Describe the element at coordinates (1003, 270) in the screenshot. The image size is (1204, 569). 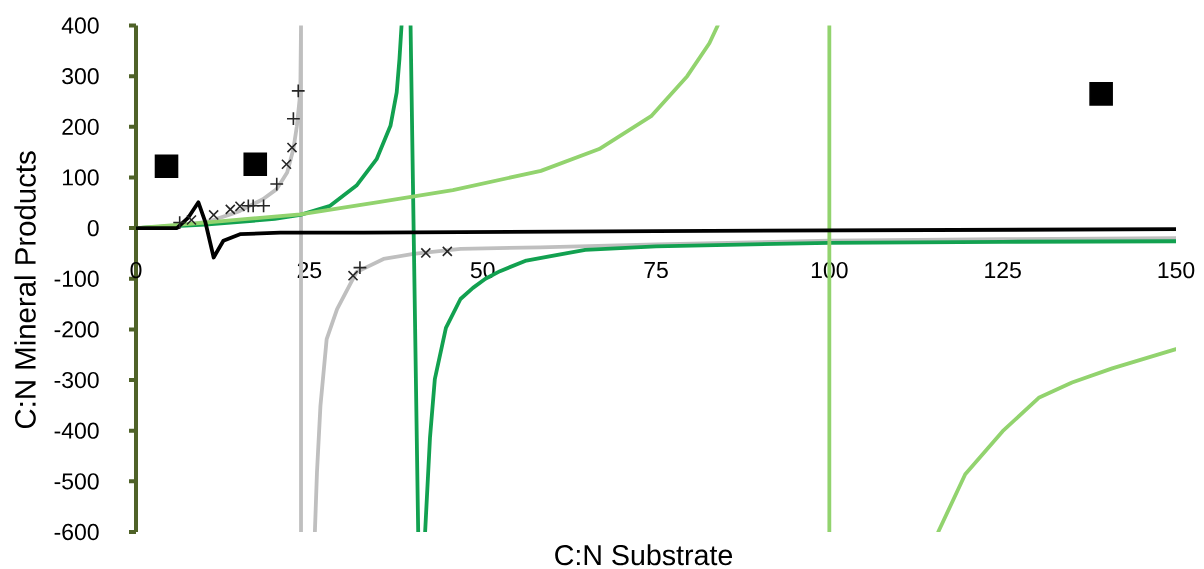
I see `x-tick-label: 125` at that location.